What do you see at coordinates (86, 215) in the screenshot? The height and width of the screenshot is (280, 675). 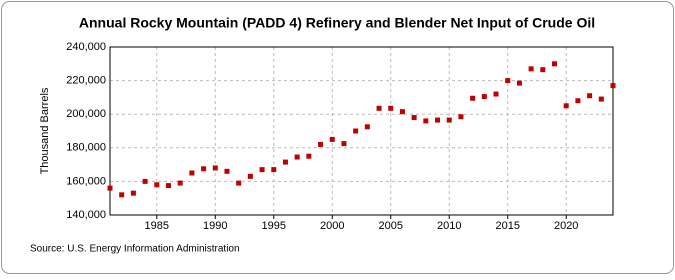 I see `y-tick-label: 140,000` at bounding box center [86, 215].